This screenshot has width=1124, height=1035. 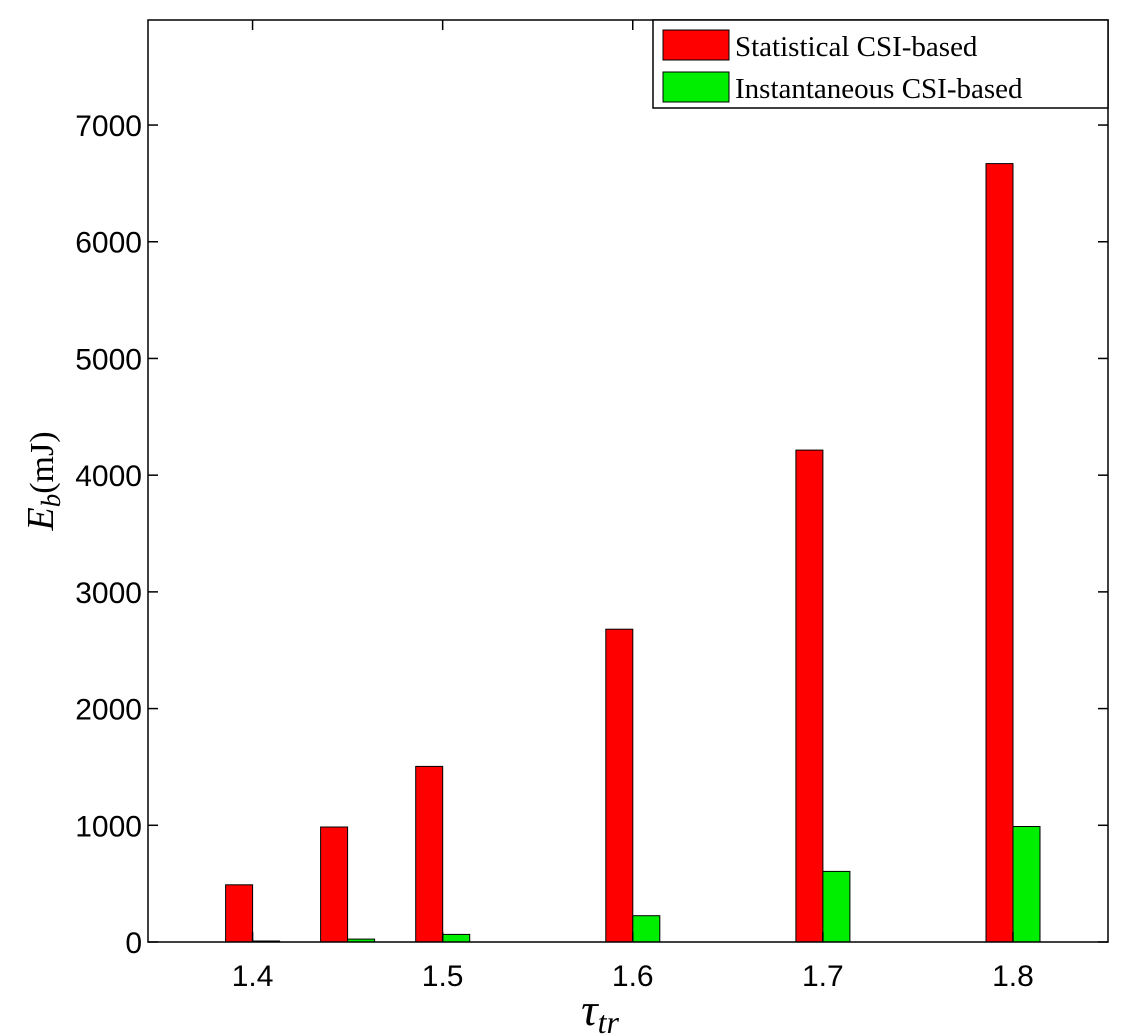 I want to click on legend-label-statistical: Statistical CSI-based, so click(x=856, y=47).